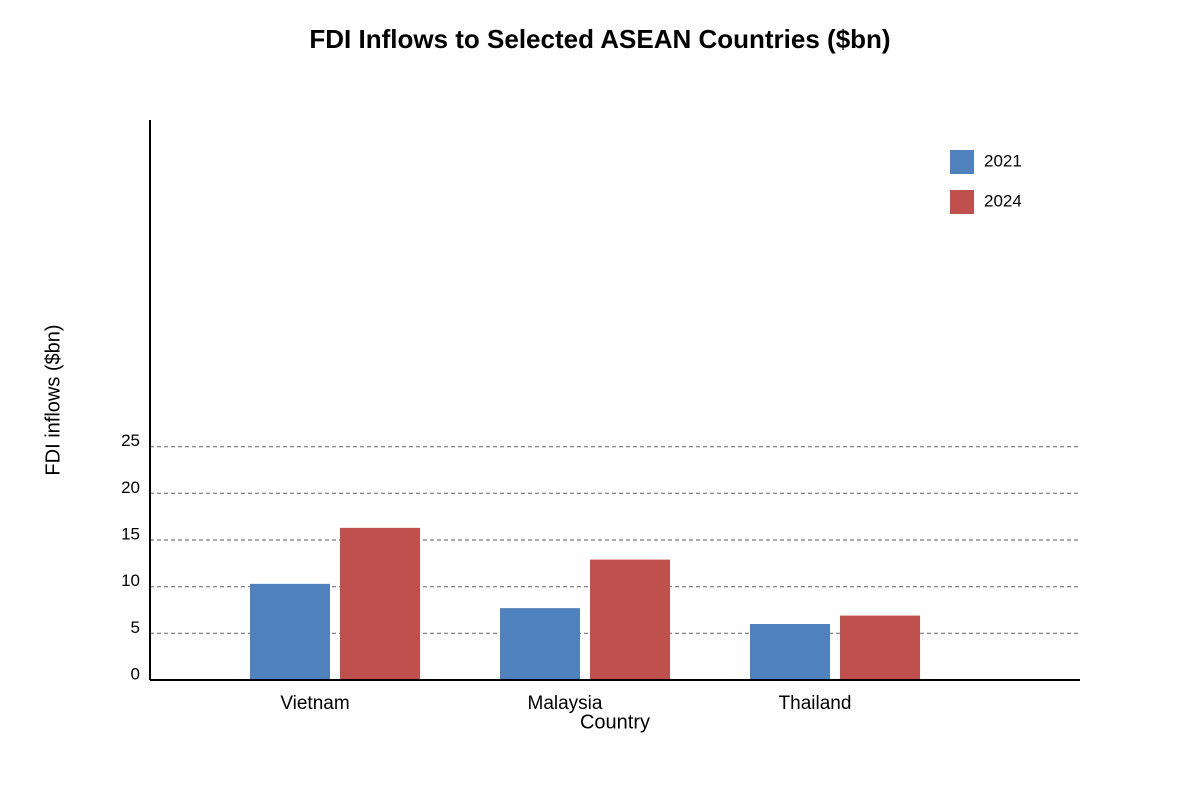 Image resolution: width=1200 pixels, height=800 pixels. What do you see at coordinates (53, 399) in the screenshot?
I see `y-axis-label: FDI inflows ($bn)` at bounding box center [53, 399].